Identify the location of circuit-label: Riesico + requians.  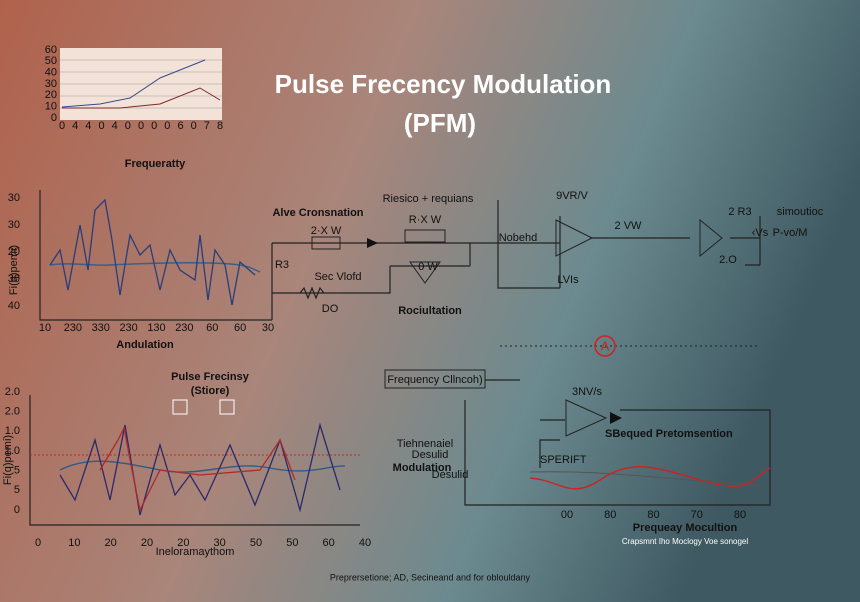
(428, 199).